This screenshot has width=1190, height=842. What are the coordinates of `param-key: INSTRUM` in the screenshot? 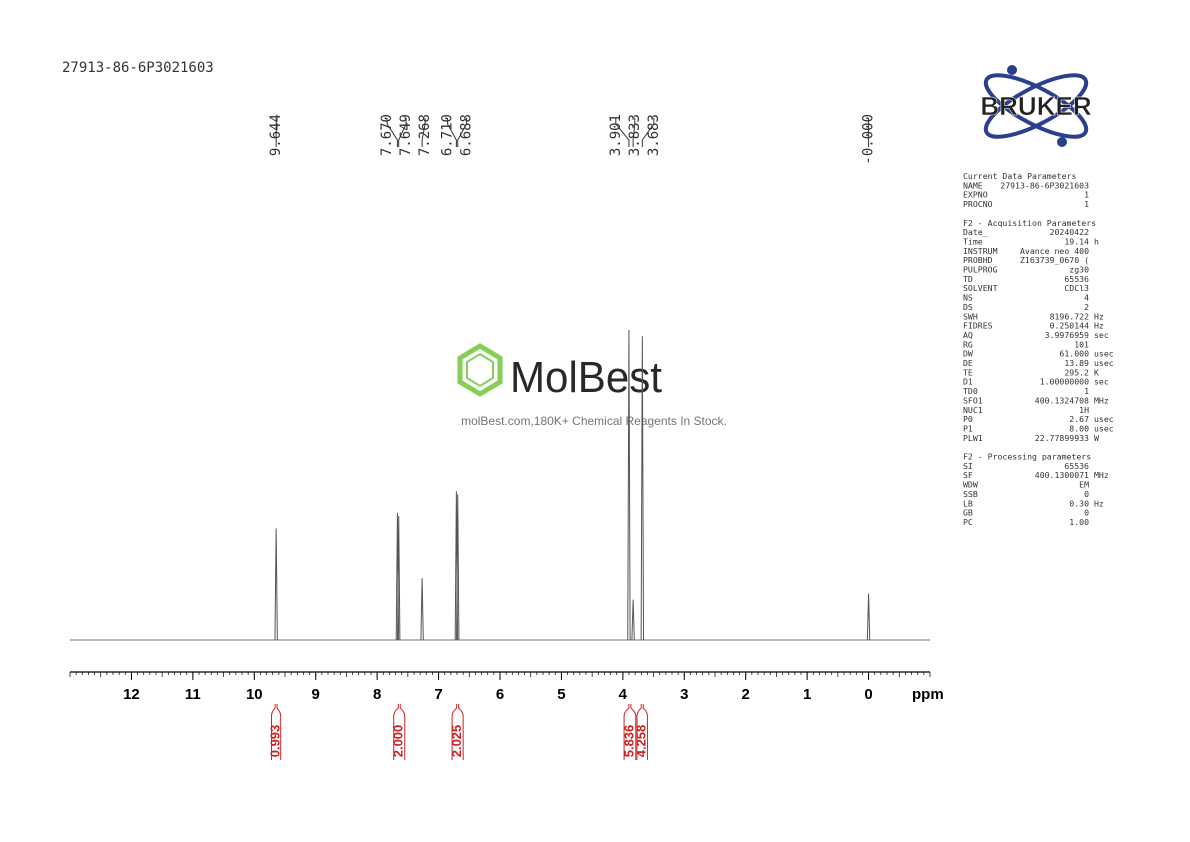 It's located at (980, 251).